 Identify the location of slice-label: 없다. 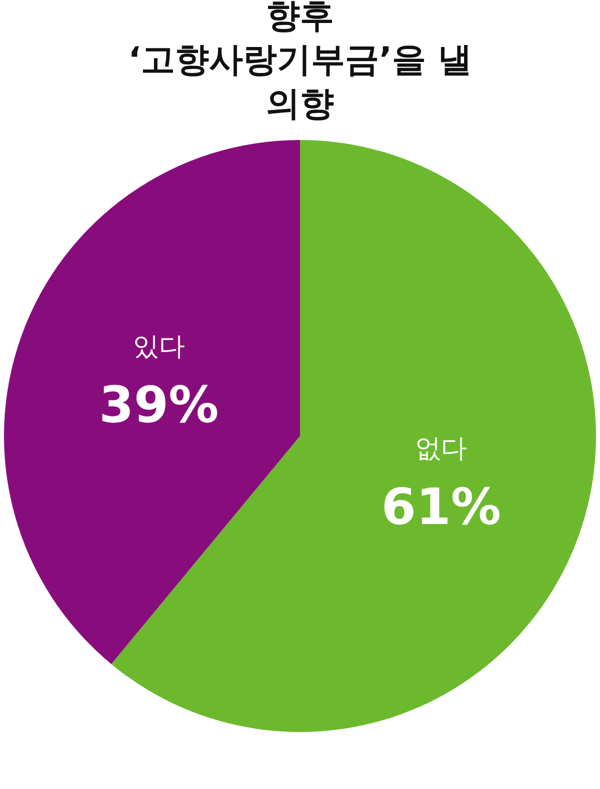
(441, 449).